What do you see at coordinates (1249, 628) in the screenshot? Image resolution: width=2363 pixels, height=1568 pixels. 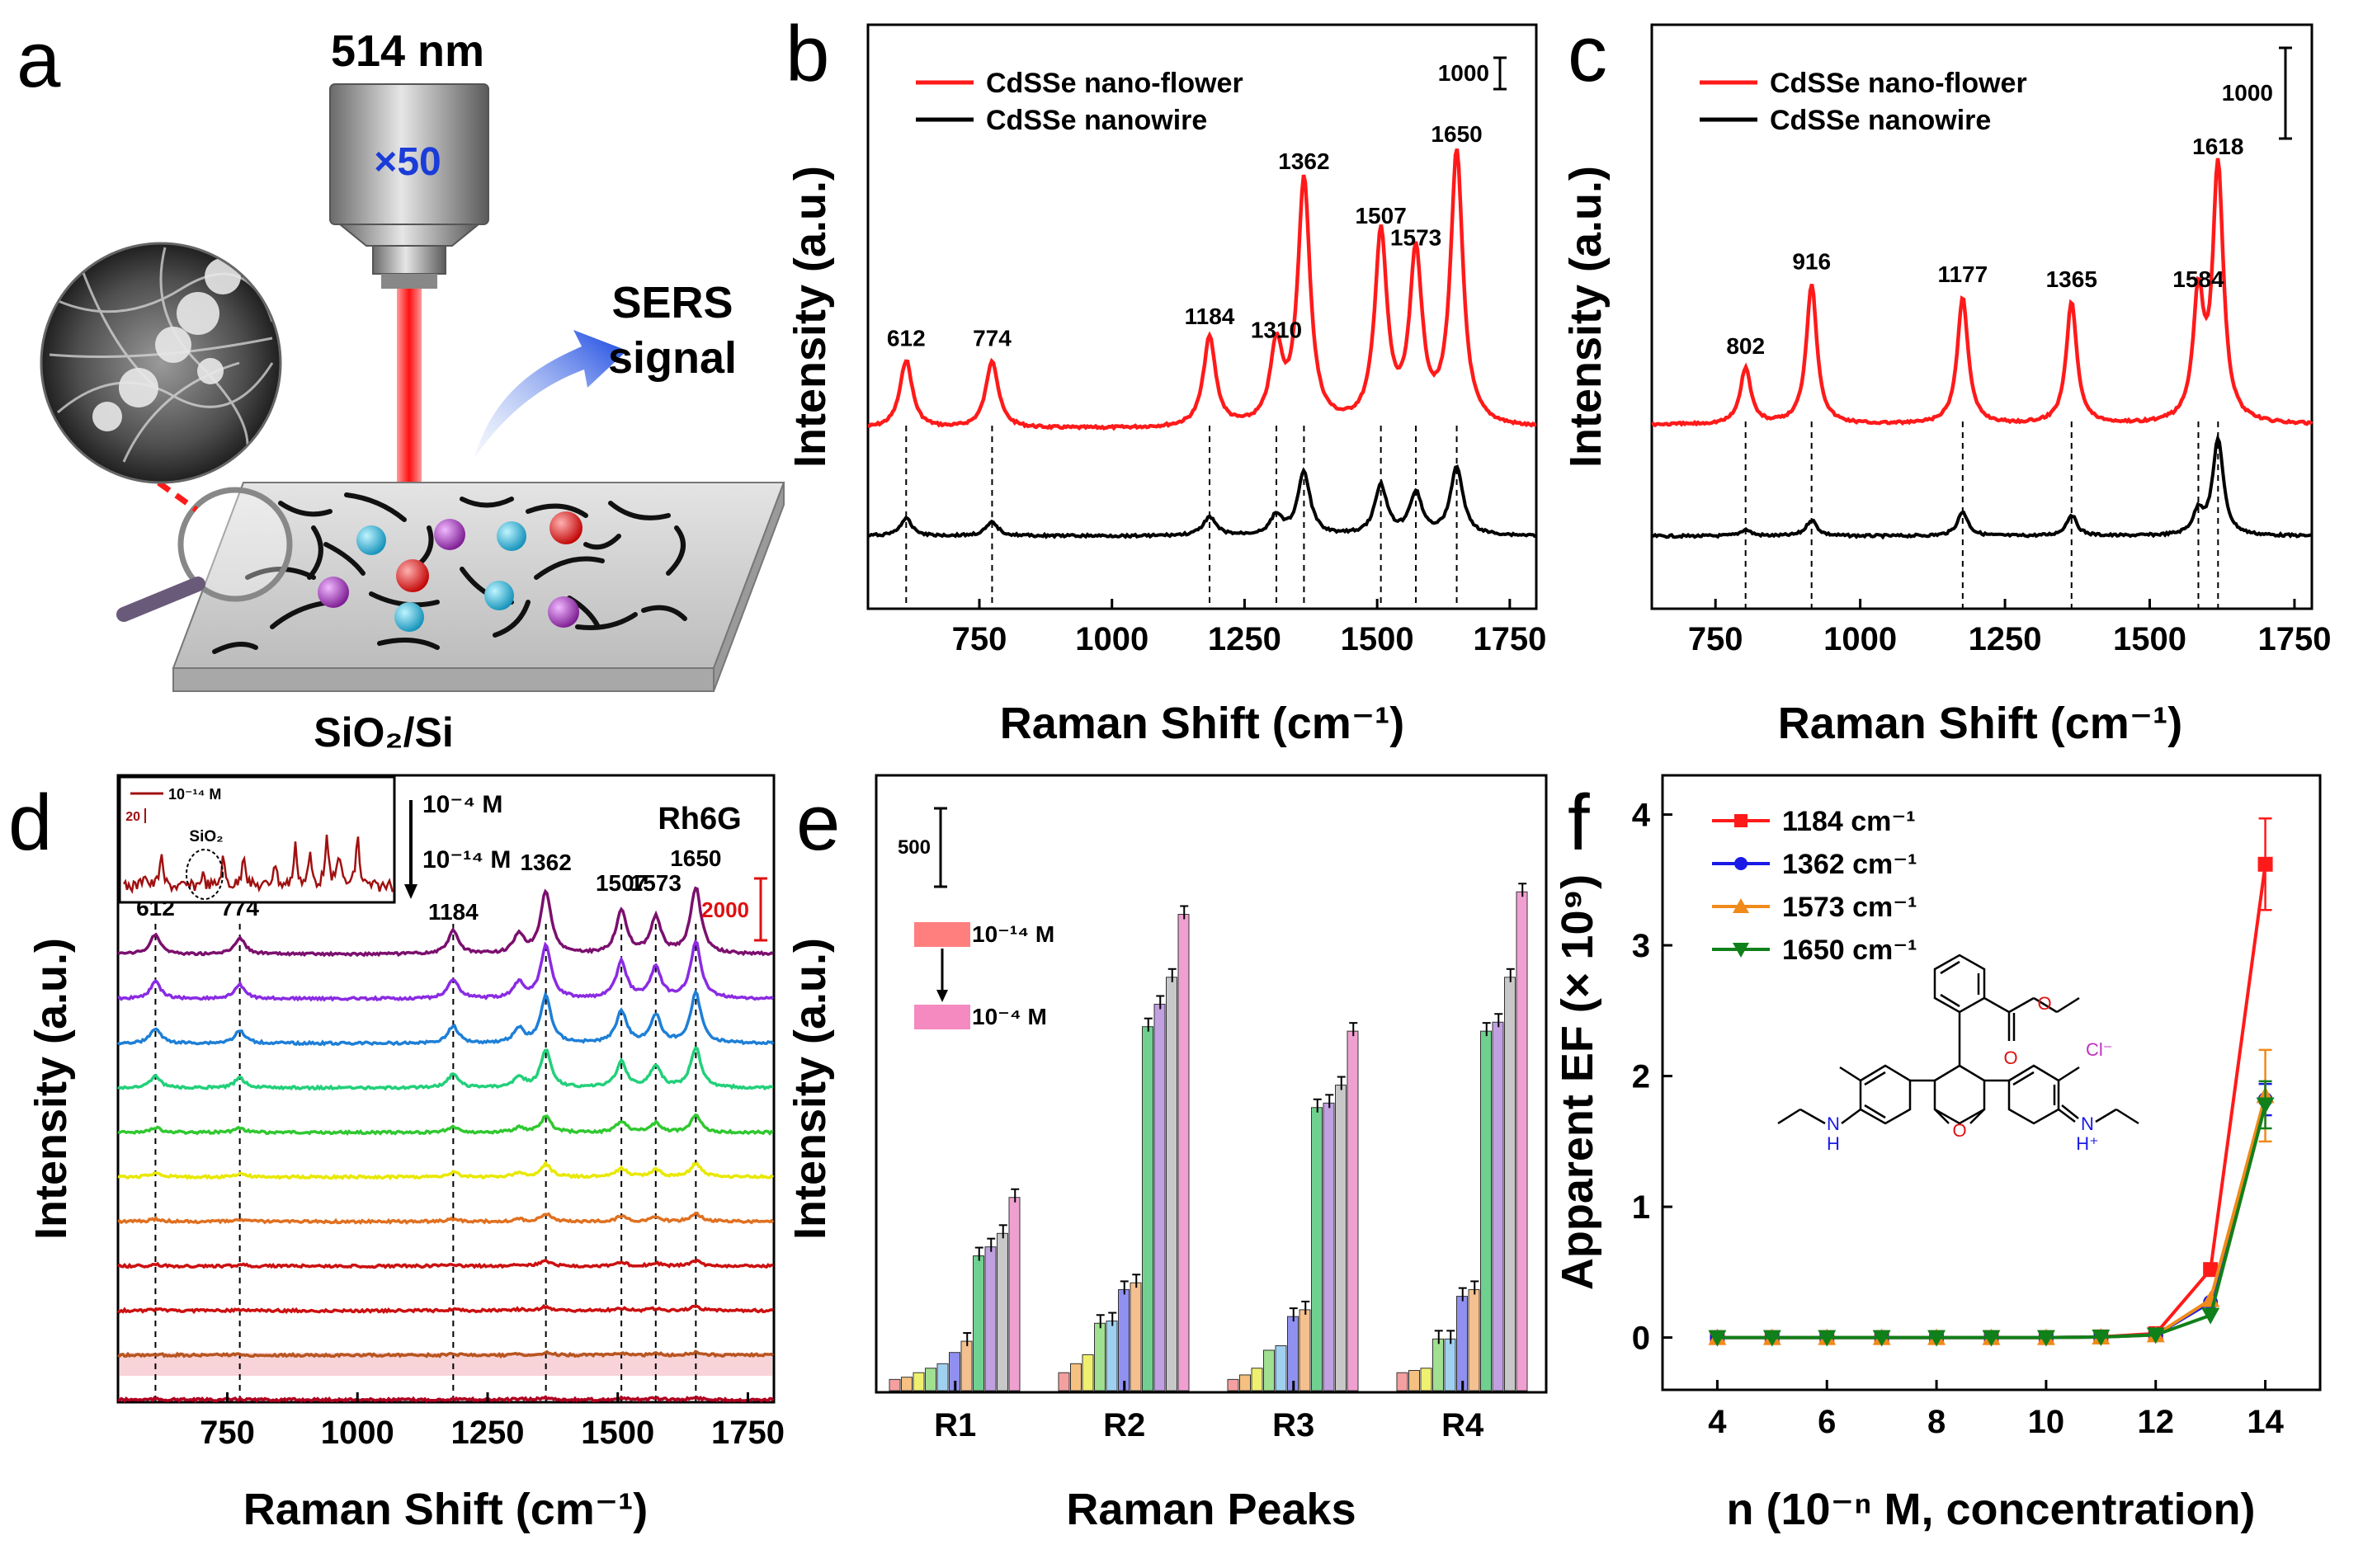 I see `x-axis-b: 750 1000 1250 1500 1750` at bounding box center [1249, 628].